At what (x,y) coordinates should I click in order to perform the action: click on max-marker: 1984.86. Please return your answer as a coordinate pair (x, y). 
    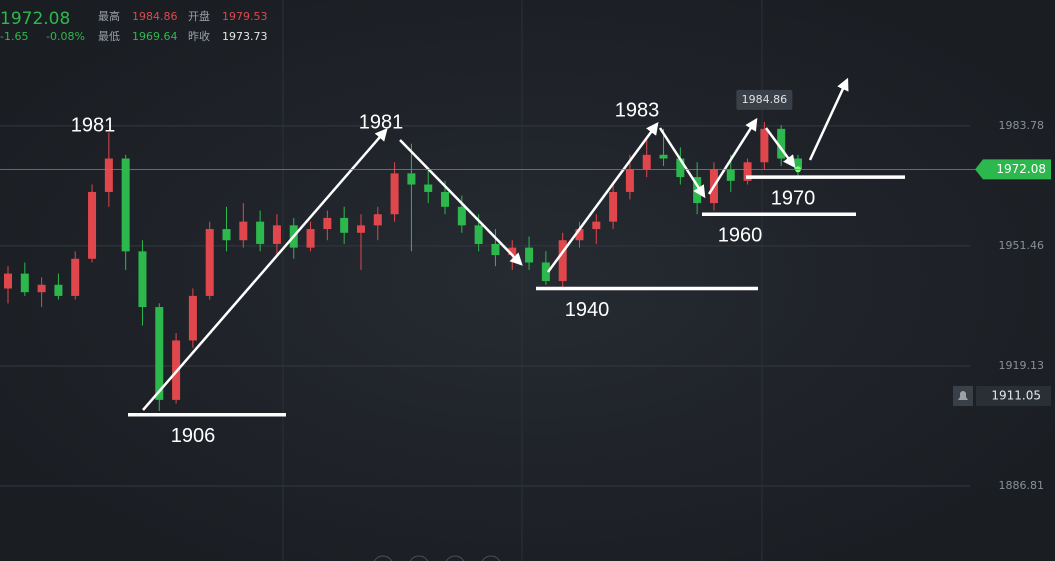
    Looking at the image, I should click on (765, 99).